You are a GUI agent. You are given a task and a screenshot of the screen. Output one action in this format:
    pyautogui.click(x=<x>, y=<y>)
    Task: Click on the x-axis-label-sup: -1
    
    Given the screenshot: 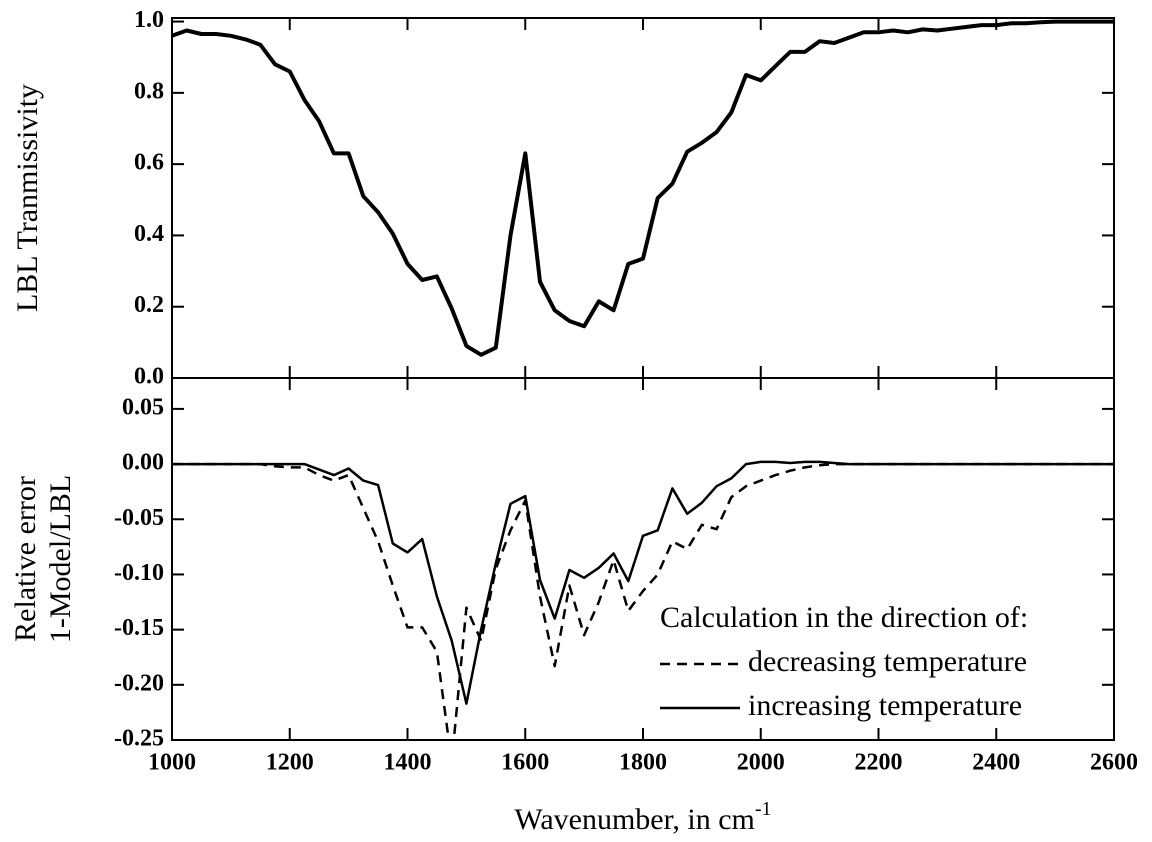 What is the action you would take?
    pyautogui.click(x=763, y=809)
    